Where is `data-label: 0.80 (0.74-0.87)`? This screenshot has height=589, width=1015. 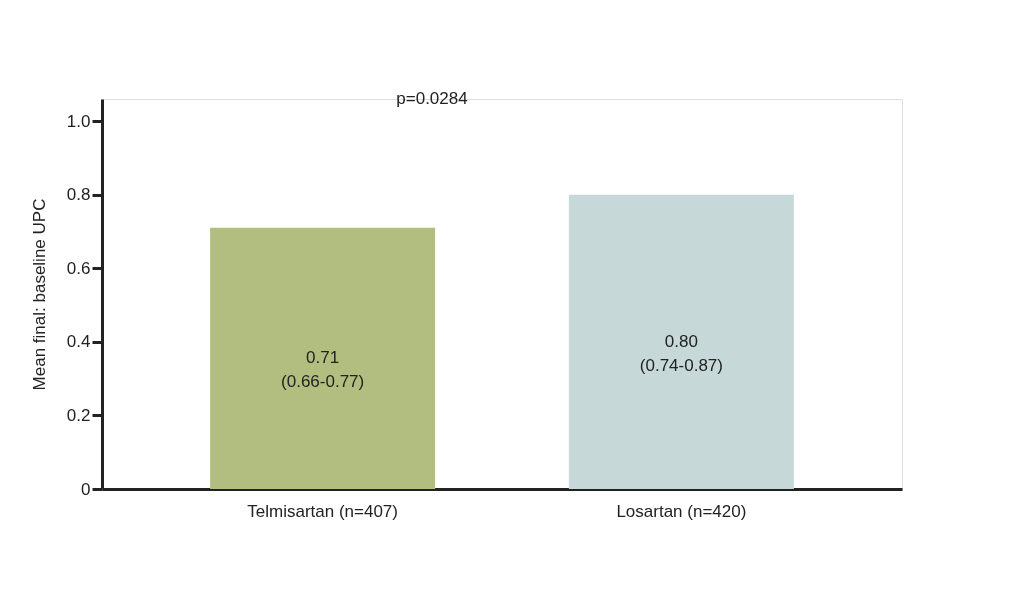 data-label: 0.80 (0.74-0.87) is located at coordinates (681, 353).